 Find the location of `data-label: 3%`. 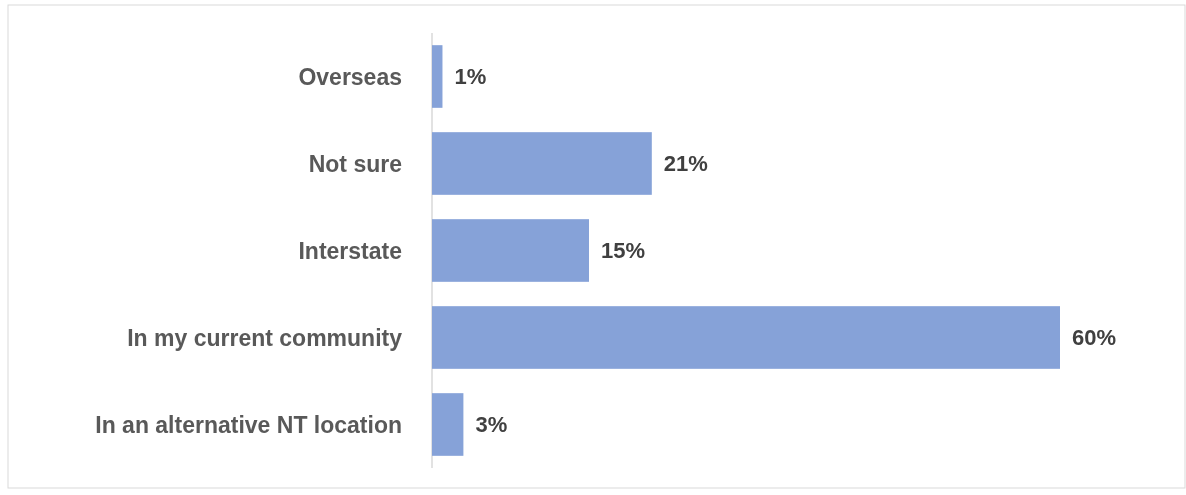

data-label: 3% is located at coordinates (491, 424).